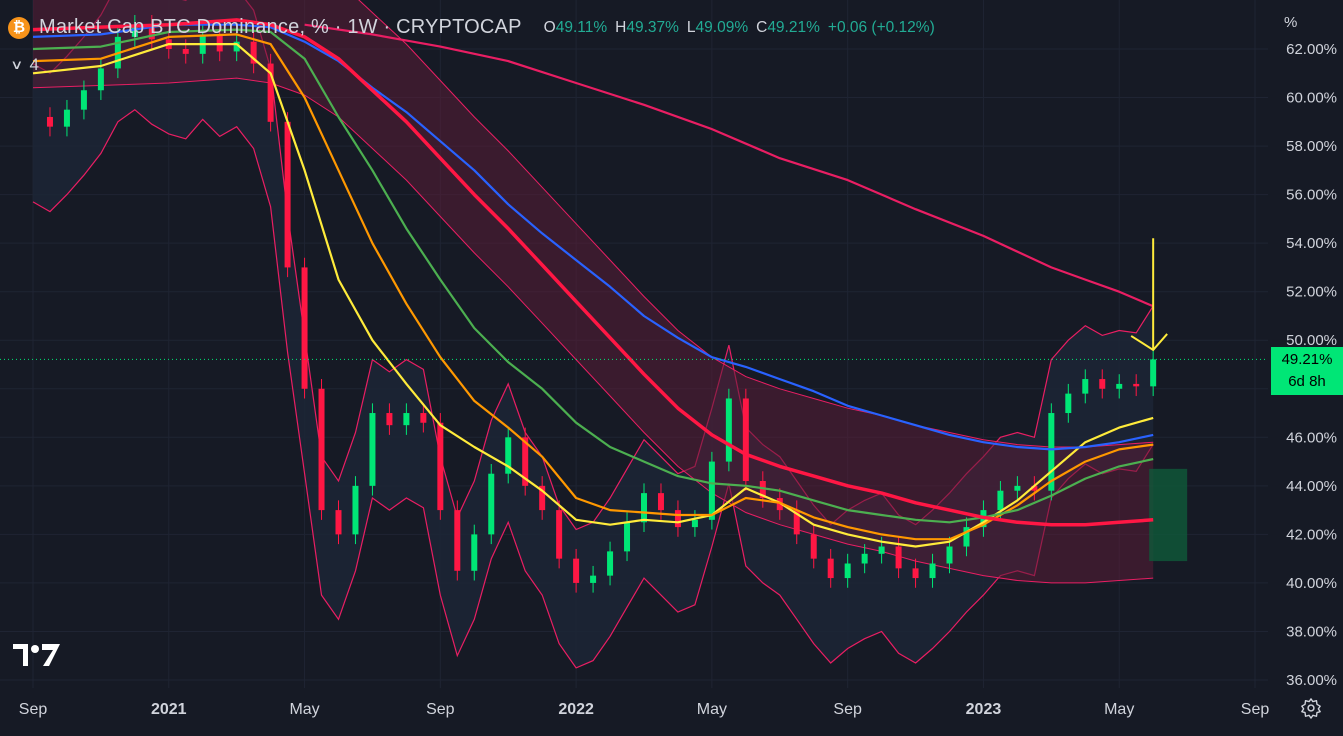  I want to click on projection-zone, so click(1168, 515).